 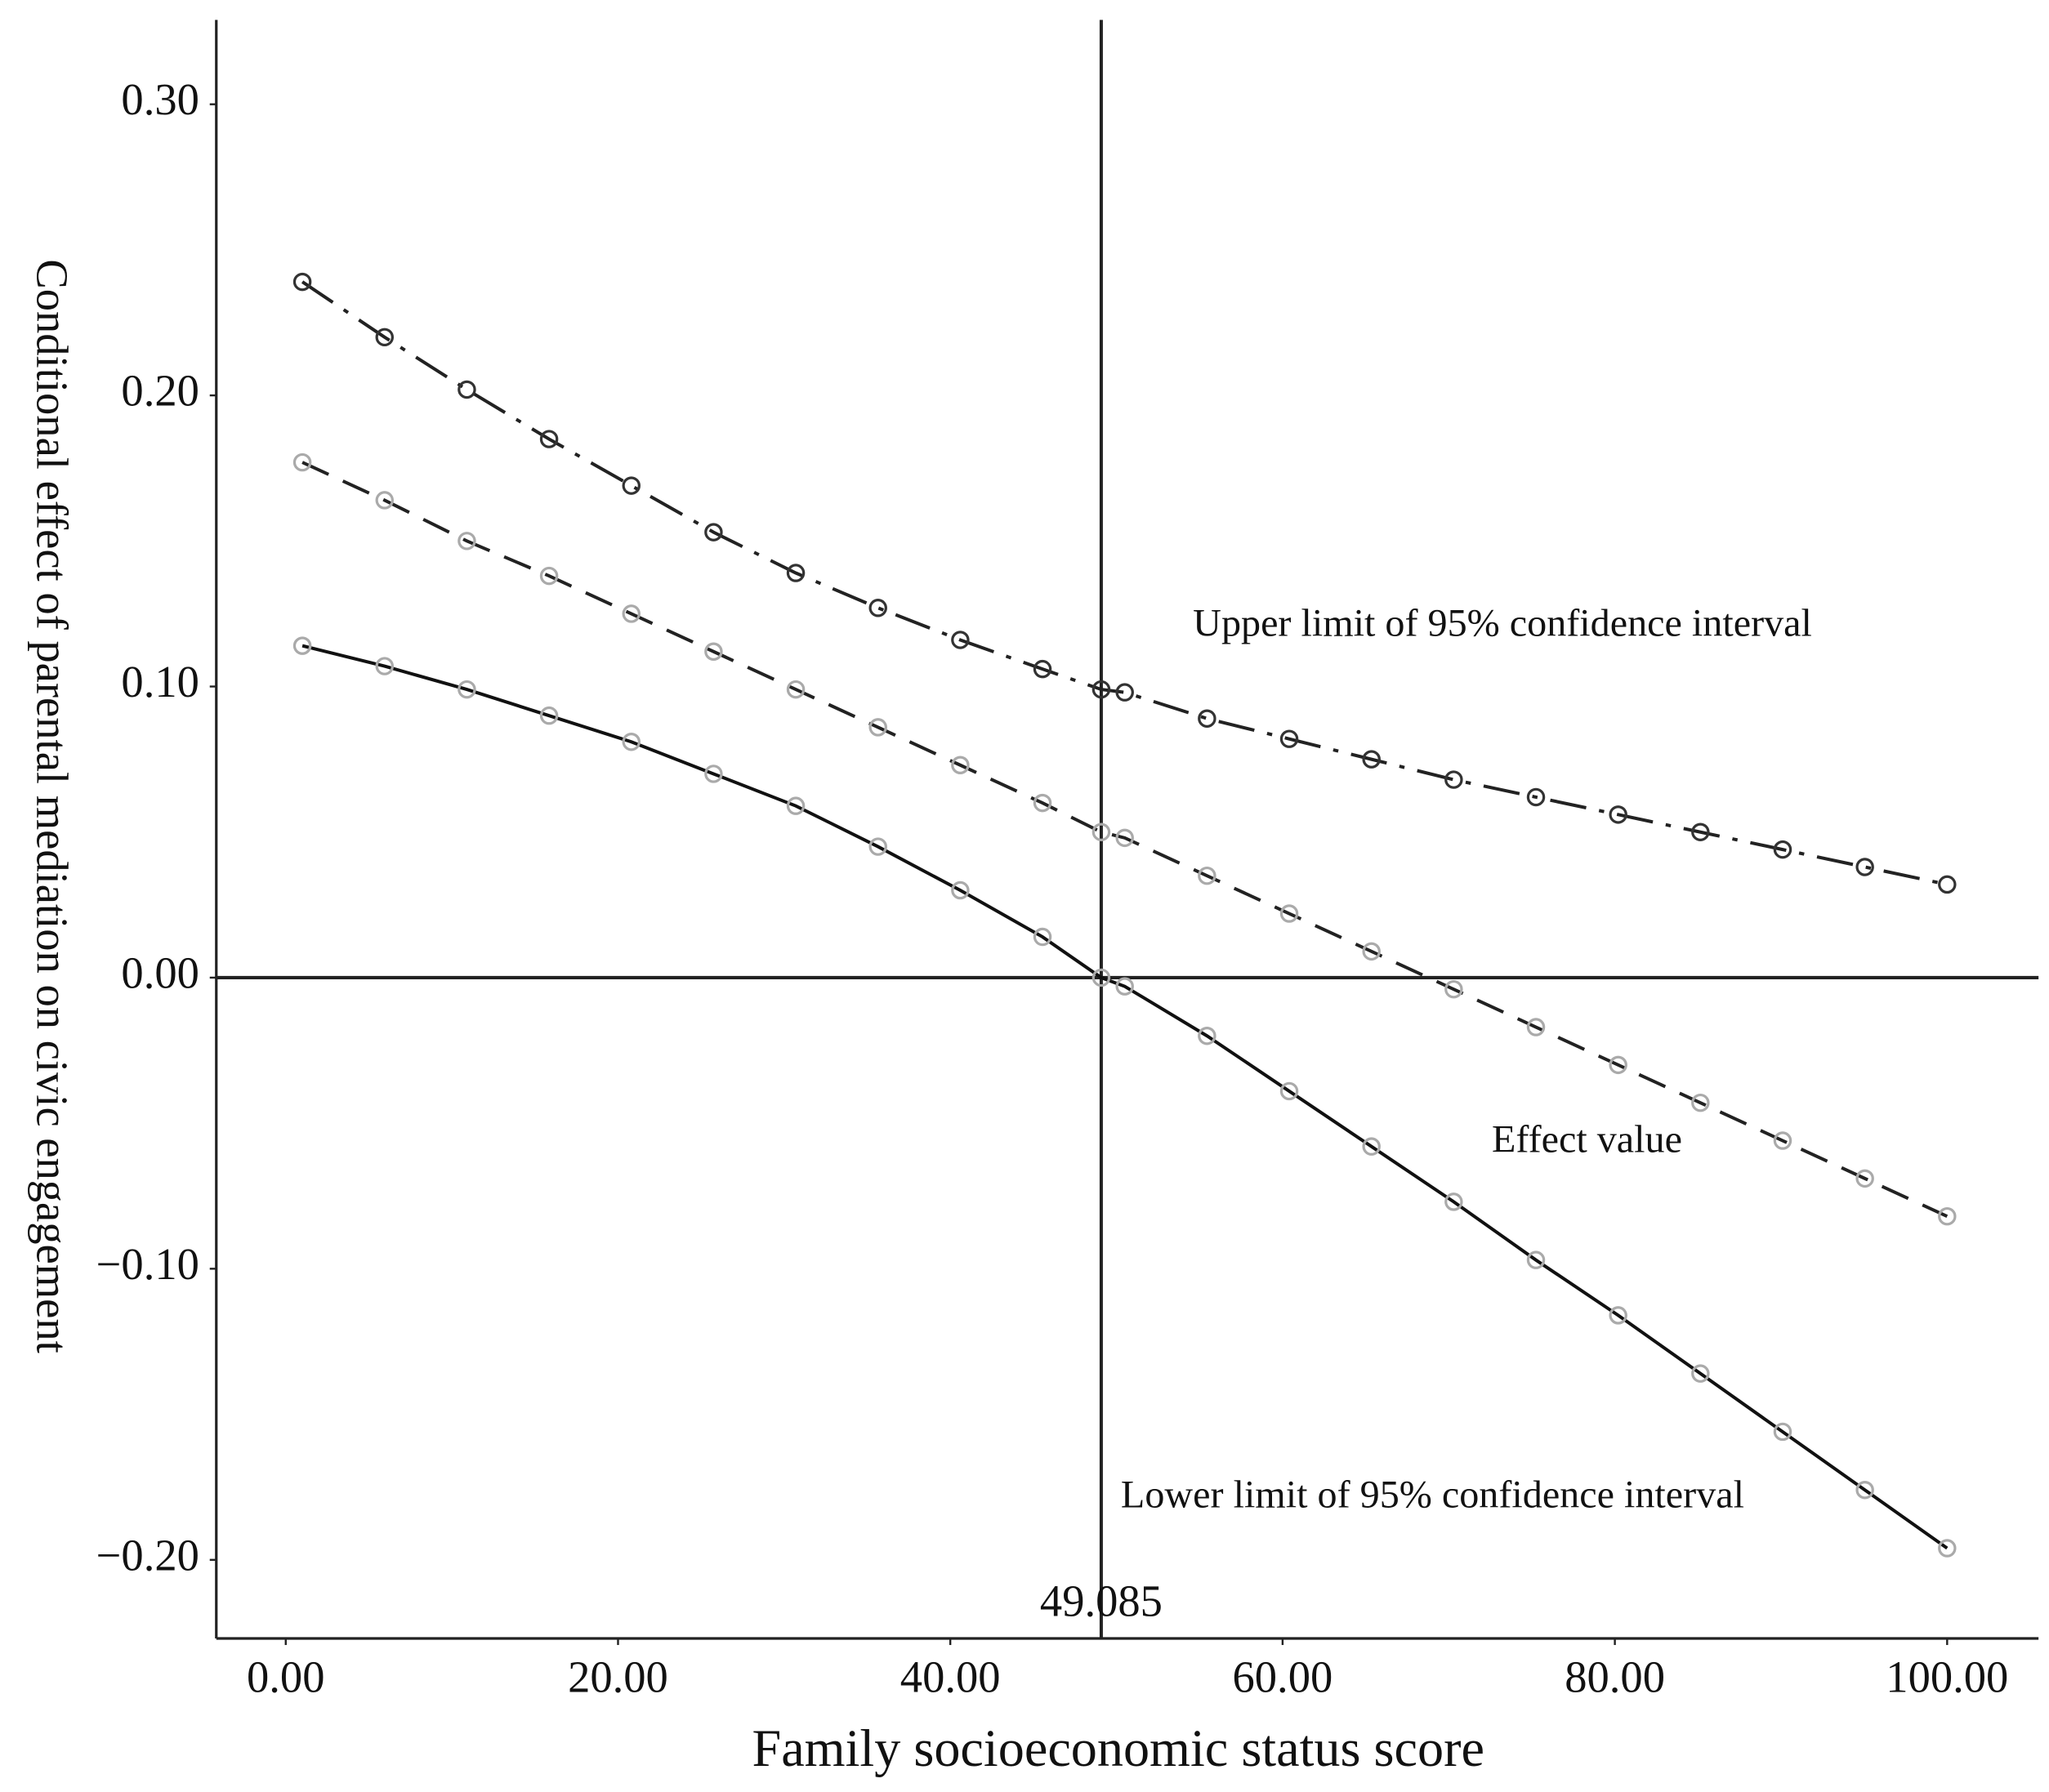 What do you see at coordinates (618, 1676) in the screenshot?
I see `x-tick-label: 20.00` at bounding box center [618, 1676].